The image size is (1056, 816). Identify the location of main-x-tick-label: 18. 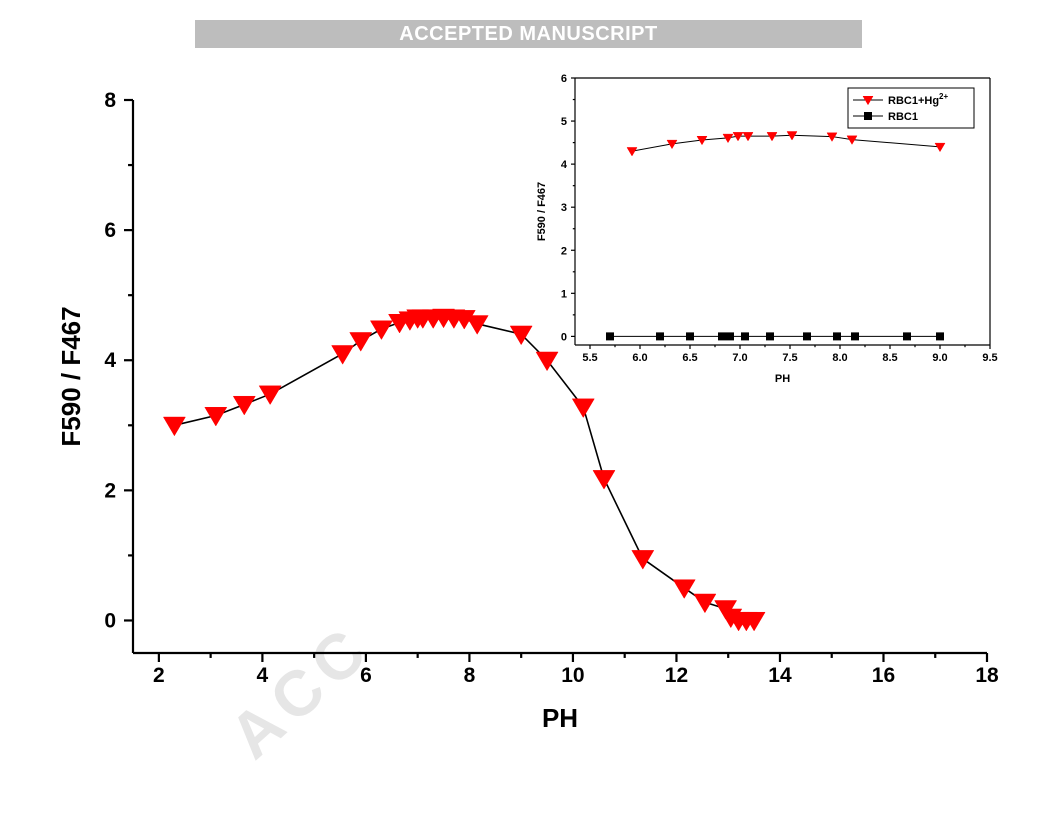
(987, 675).